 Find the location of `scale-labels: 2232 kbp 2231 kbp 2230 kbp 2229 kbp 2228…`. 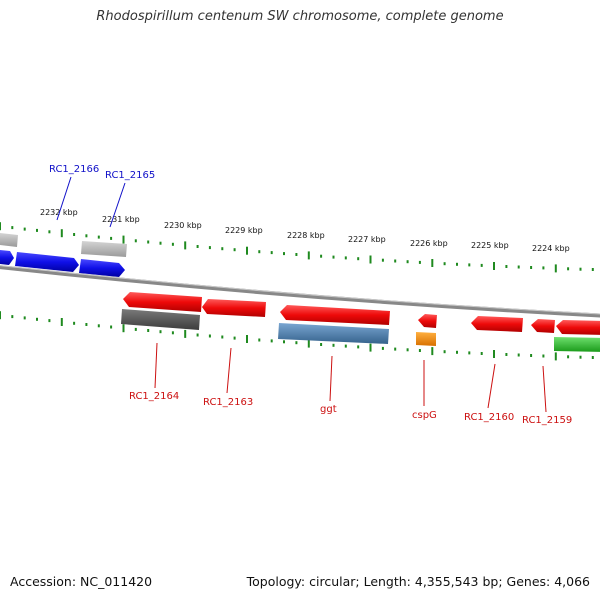

scale-labels: 2232 kbp 2231 kbp 2230 kbp 2229 kbp 2228… is located at coordinates (305, 230).